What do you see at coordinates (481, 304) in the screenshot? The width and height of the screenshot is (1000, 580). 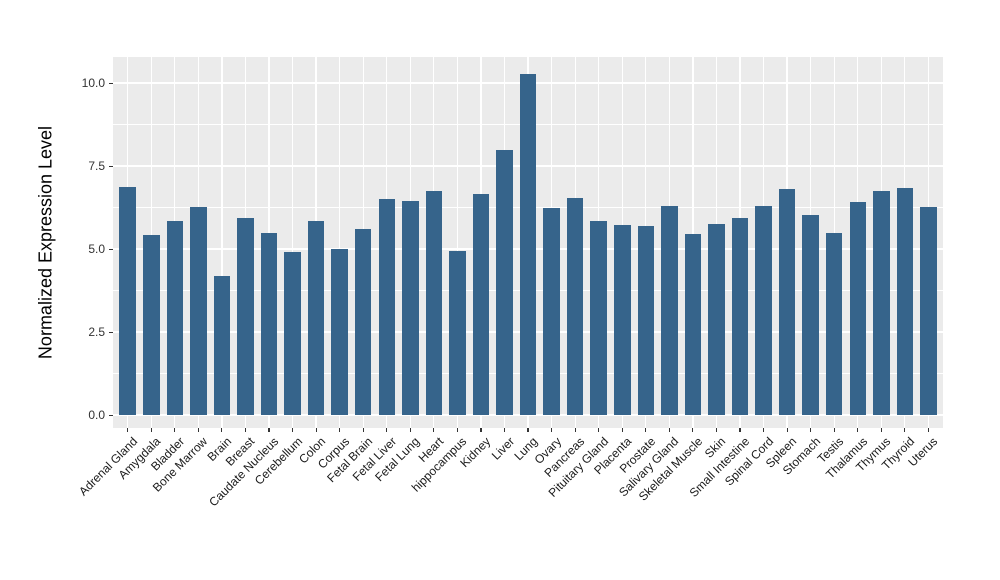 I see `bar-kidney` at bounding box center [481, 304].